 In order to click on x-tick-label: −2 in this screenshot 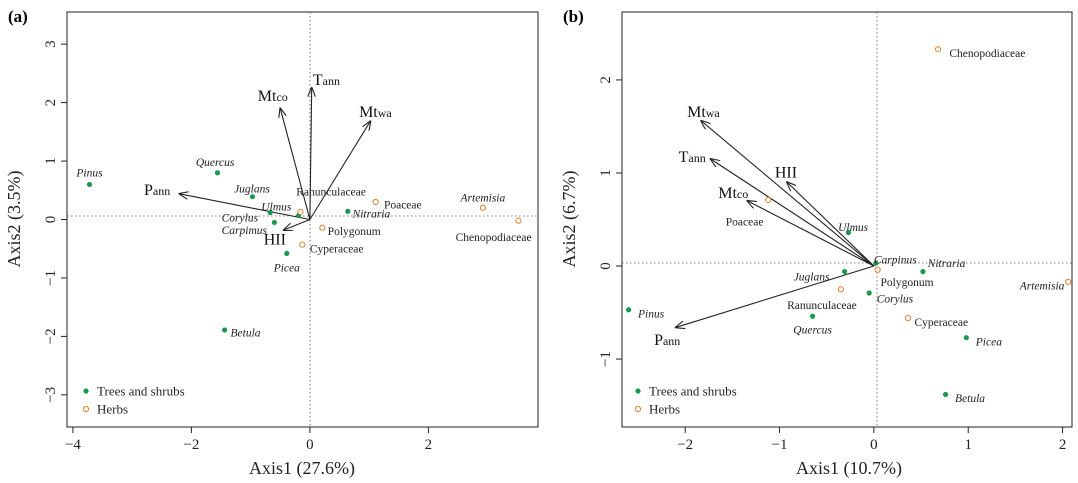, I will do `click(191, 445)`.